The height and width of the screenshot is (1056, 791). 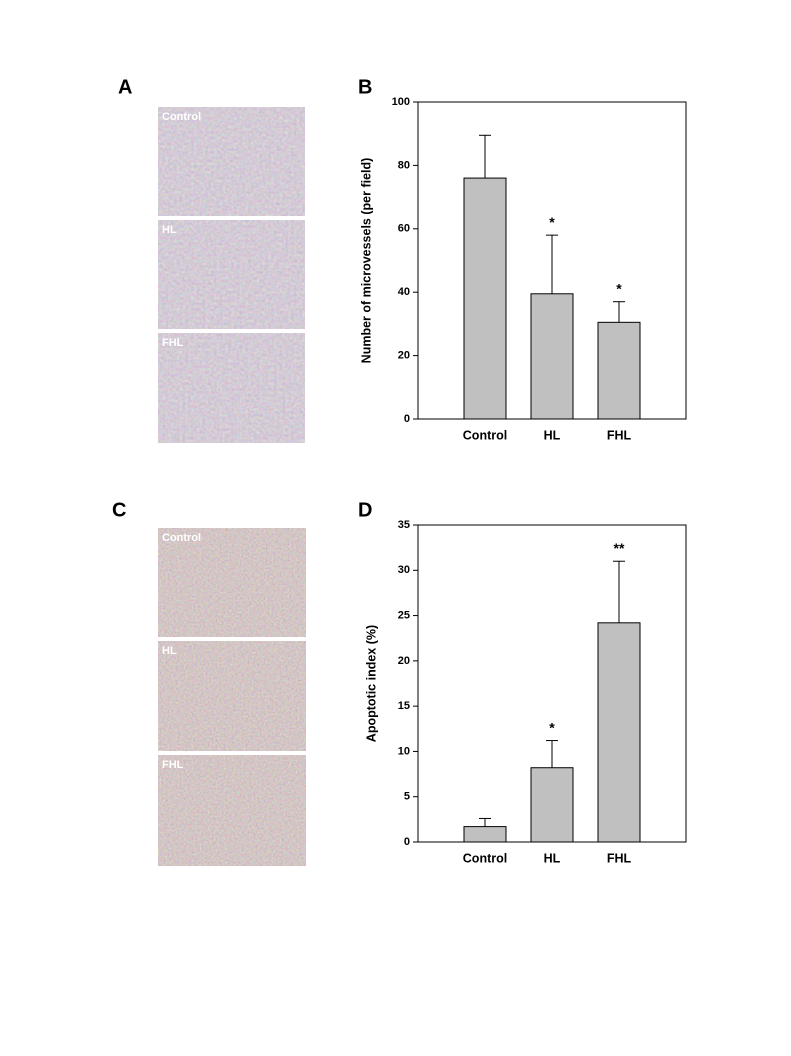 I want to click on y-tick-label: 10, so click(x=404, y=751).